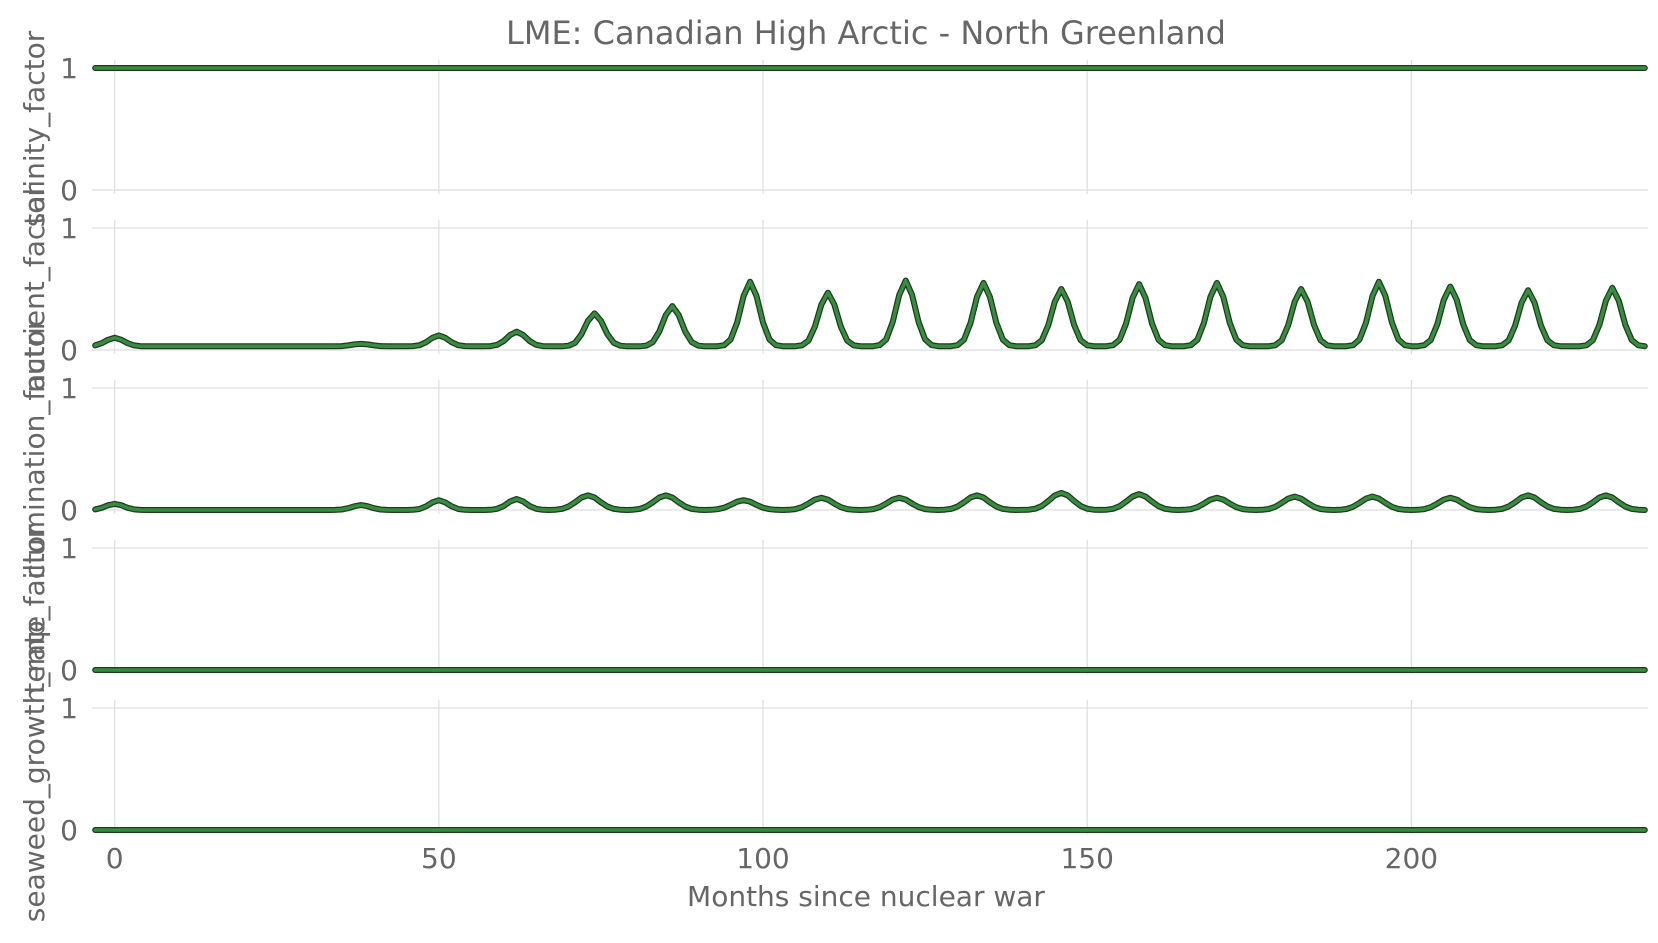 The image size is (1658, 943). I want to click on x-tick-label: 0, so click(115, 858).